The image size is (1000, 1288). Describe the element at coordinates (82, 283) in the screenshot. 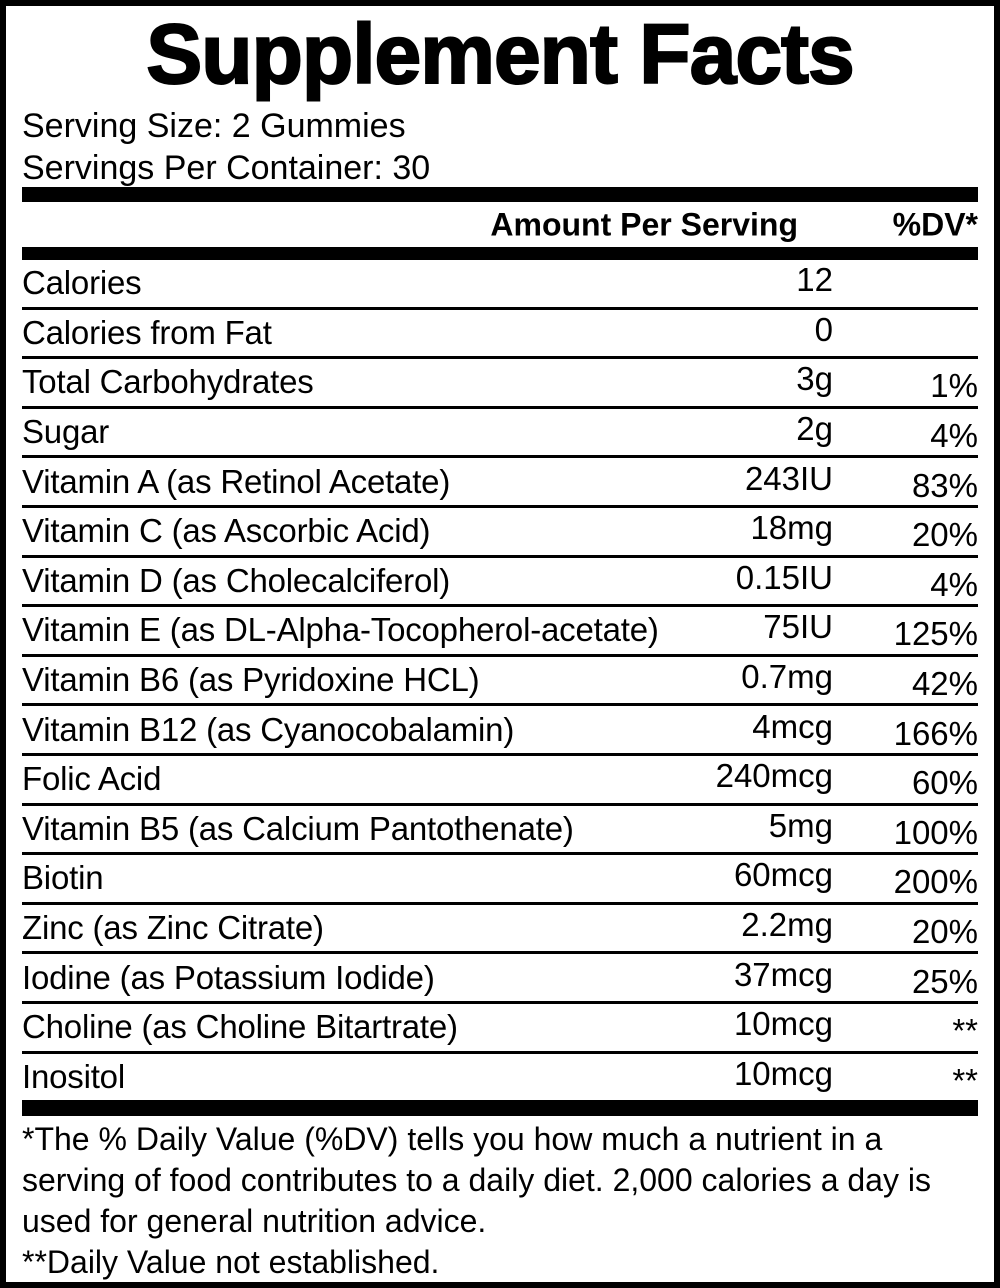

I see `nutrient-name: Calories` at that location.